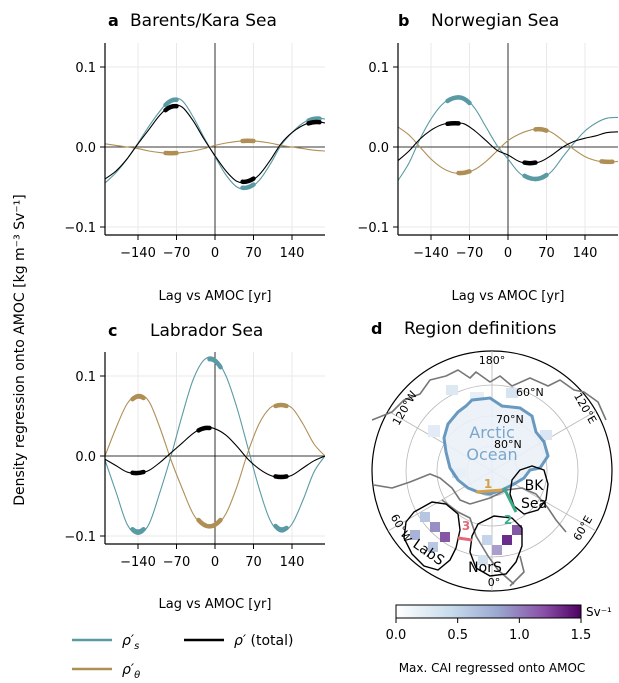 The height and width of the screenshot is (683, 619). I want to click on map-label-gate-1: 1, so click(488, 484).